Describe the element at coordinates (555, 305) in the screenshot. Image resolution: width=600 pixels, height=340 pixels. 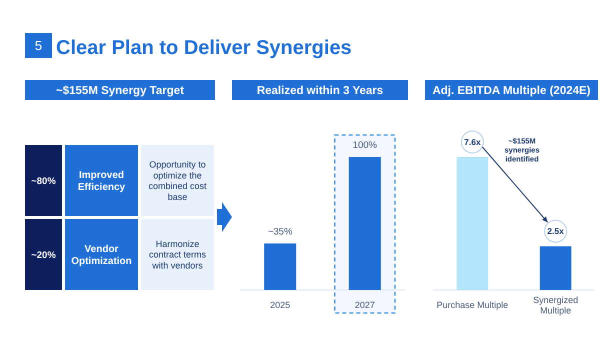
I see `x-tick-label: Synergized Multiple` at that location.